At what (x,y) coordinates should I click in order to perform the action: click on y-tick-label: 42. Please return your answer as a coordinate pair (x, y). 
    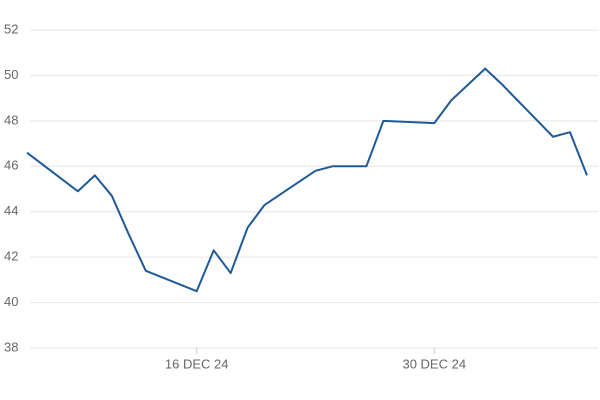
    Looking at the image, I should click on (11, 256).